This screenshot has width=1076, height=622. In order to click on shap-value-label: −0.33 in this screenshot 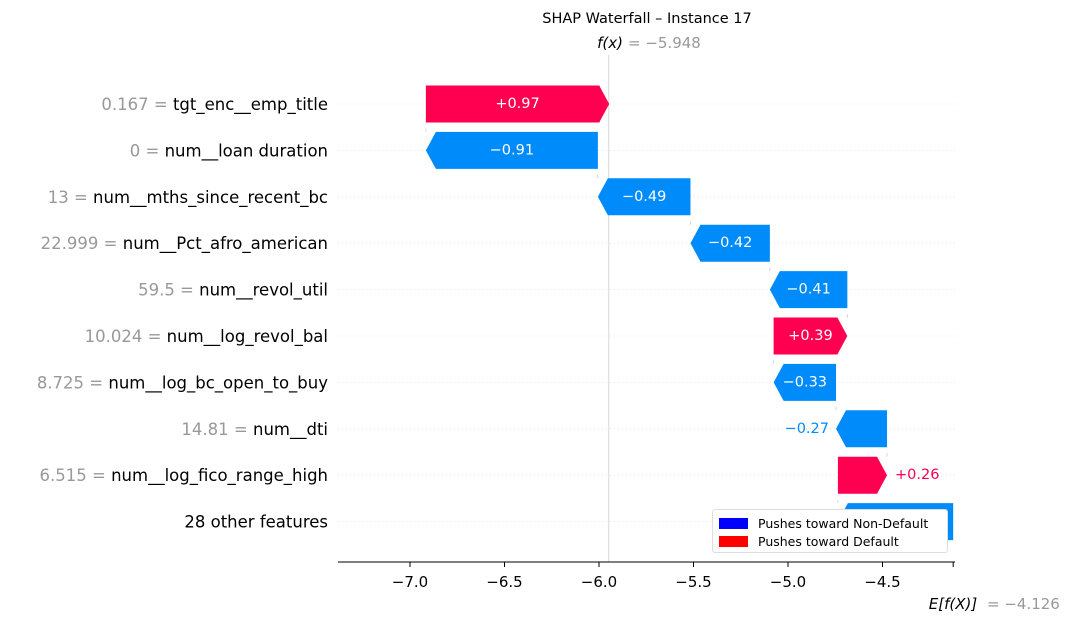, I will do `click(805, 382)`.